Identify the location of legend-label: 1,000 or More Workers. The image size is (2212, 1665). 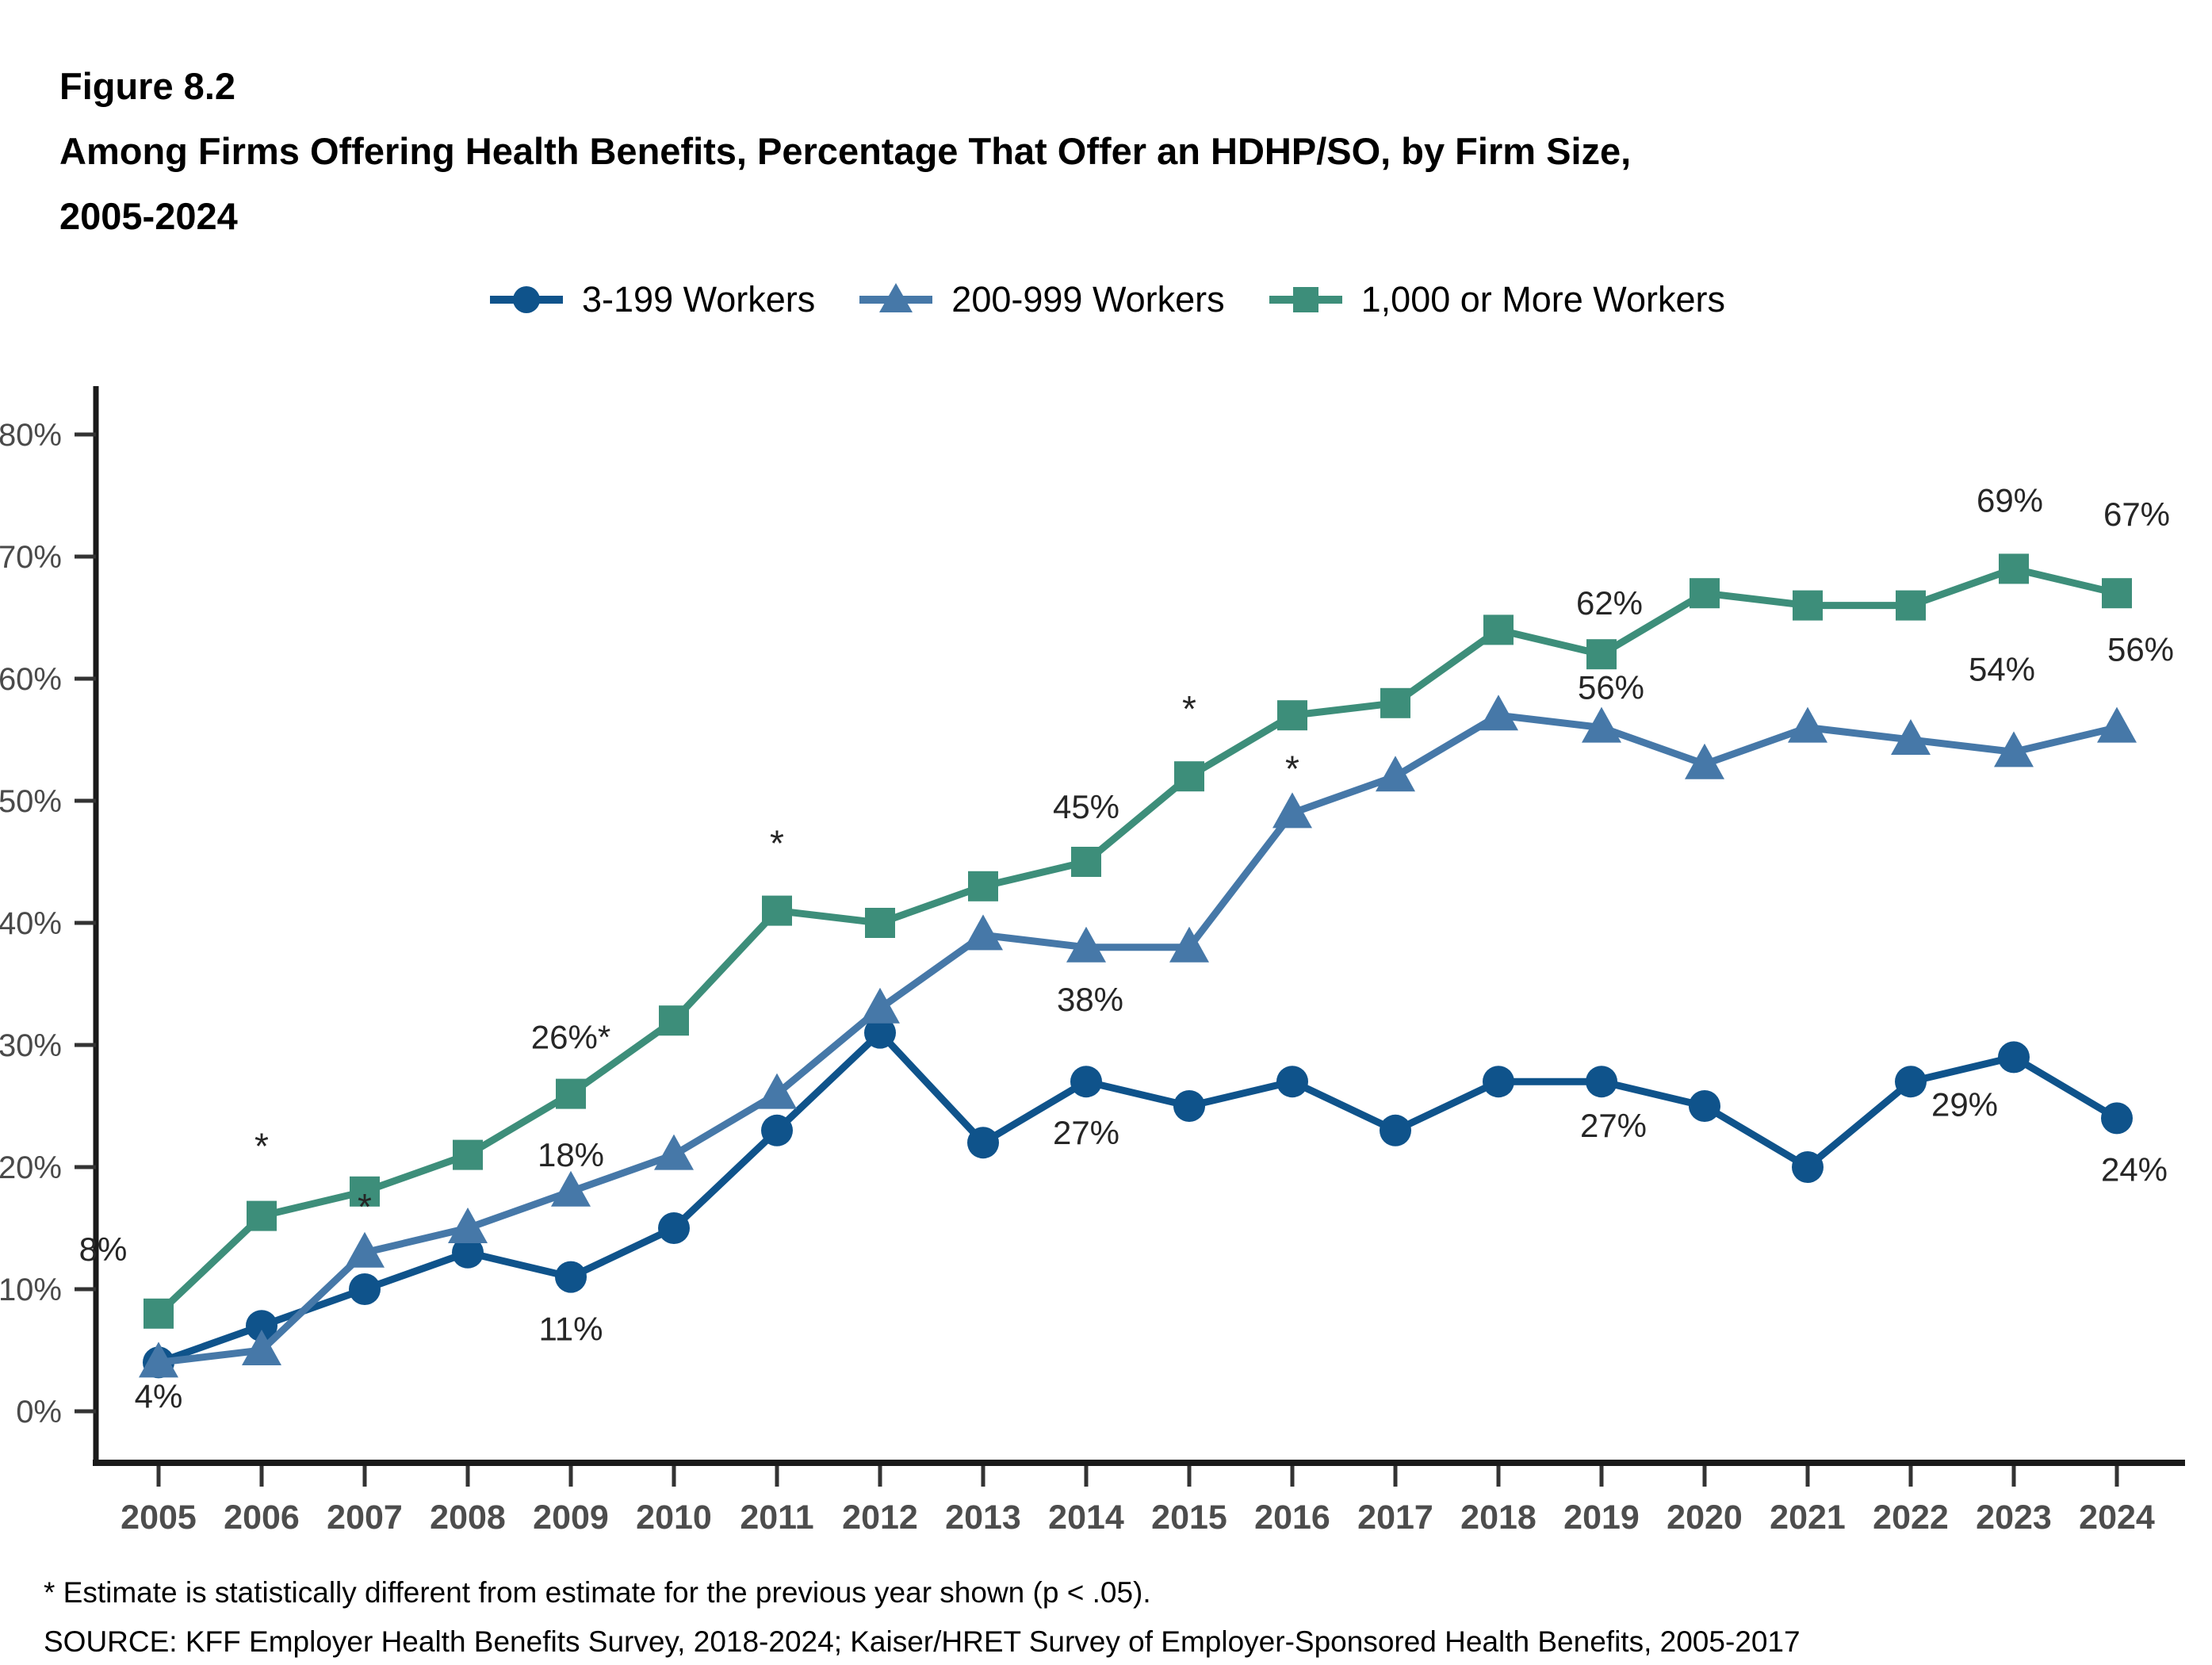
(1542, 299).